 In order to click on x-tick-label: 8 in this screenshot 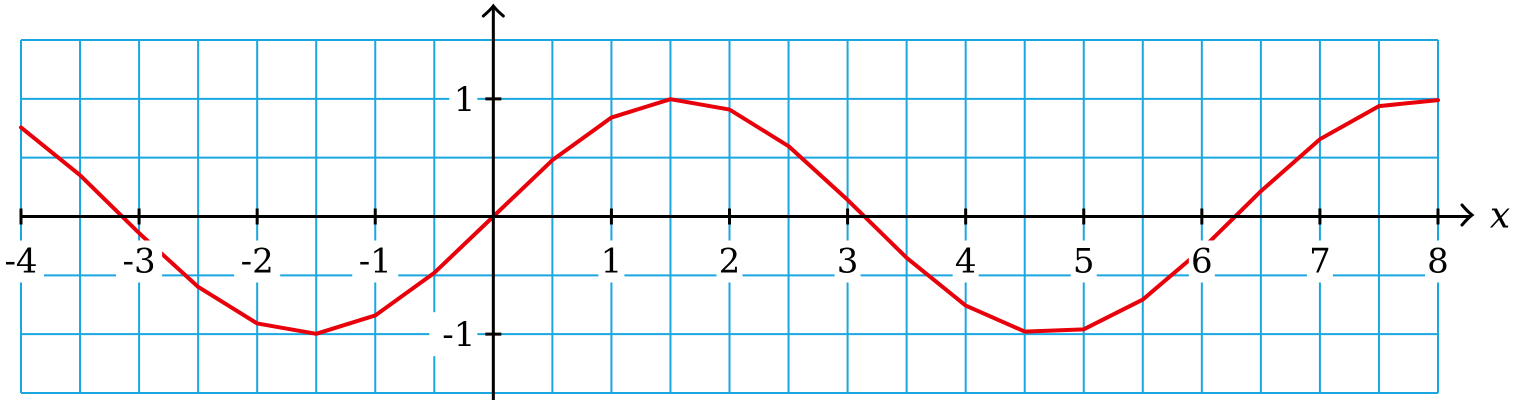, I will do `click(1438, 262)`.